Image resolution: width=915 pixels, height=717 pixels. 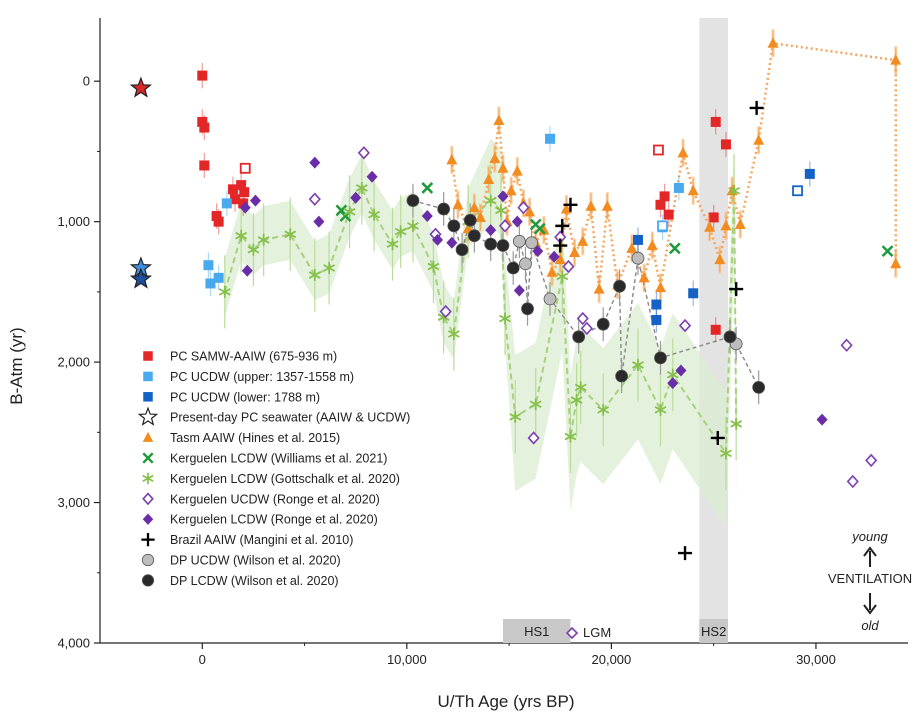 What do you see at coordinates (148, 416) in the screenshot?
I see `star-mark` at bounding box center [148, 416].